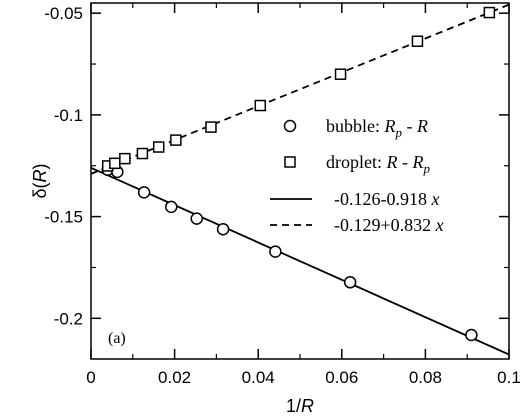 The image size is (525, 416). Describe the element at coordinates (68, 318) in the screenshot. I see `y-tick-label: -0.2` at that location.